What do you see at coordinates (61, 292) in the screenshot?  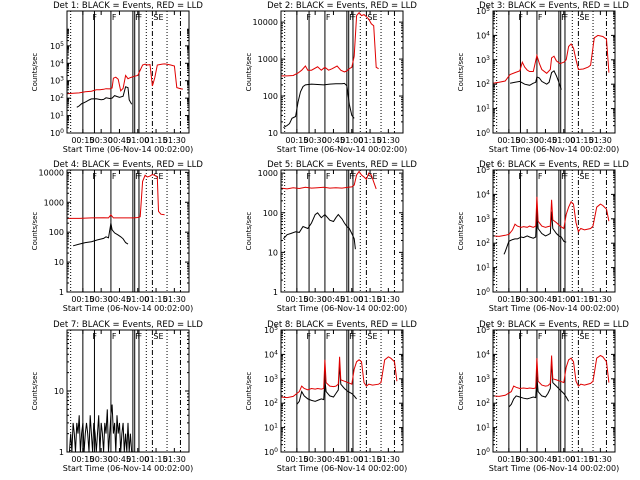 I see `y-tick-label: 1` at bounding box center [61, 292].